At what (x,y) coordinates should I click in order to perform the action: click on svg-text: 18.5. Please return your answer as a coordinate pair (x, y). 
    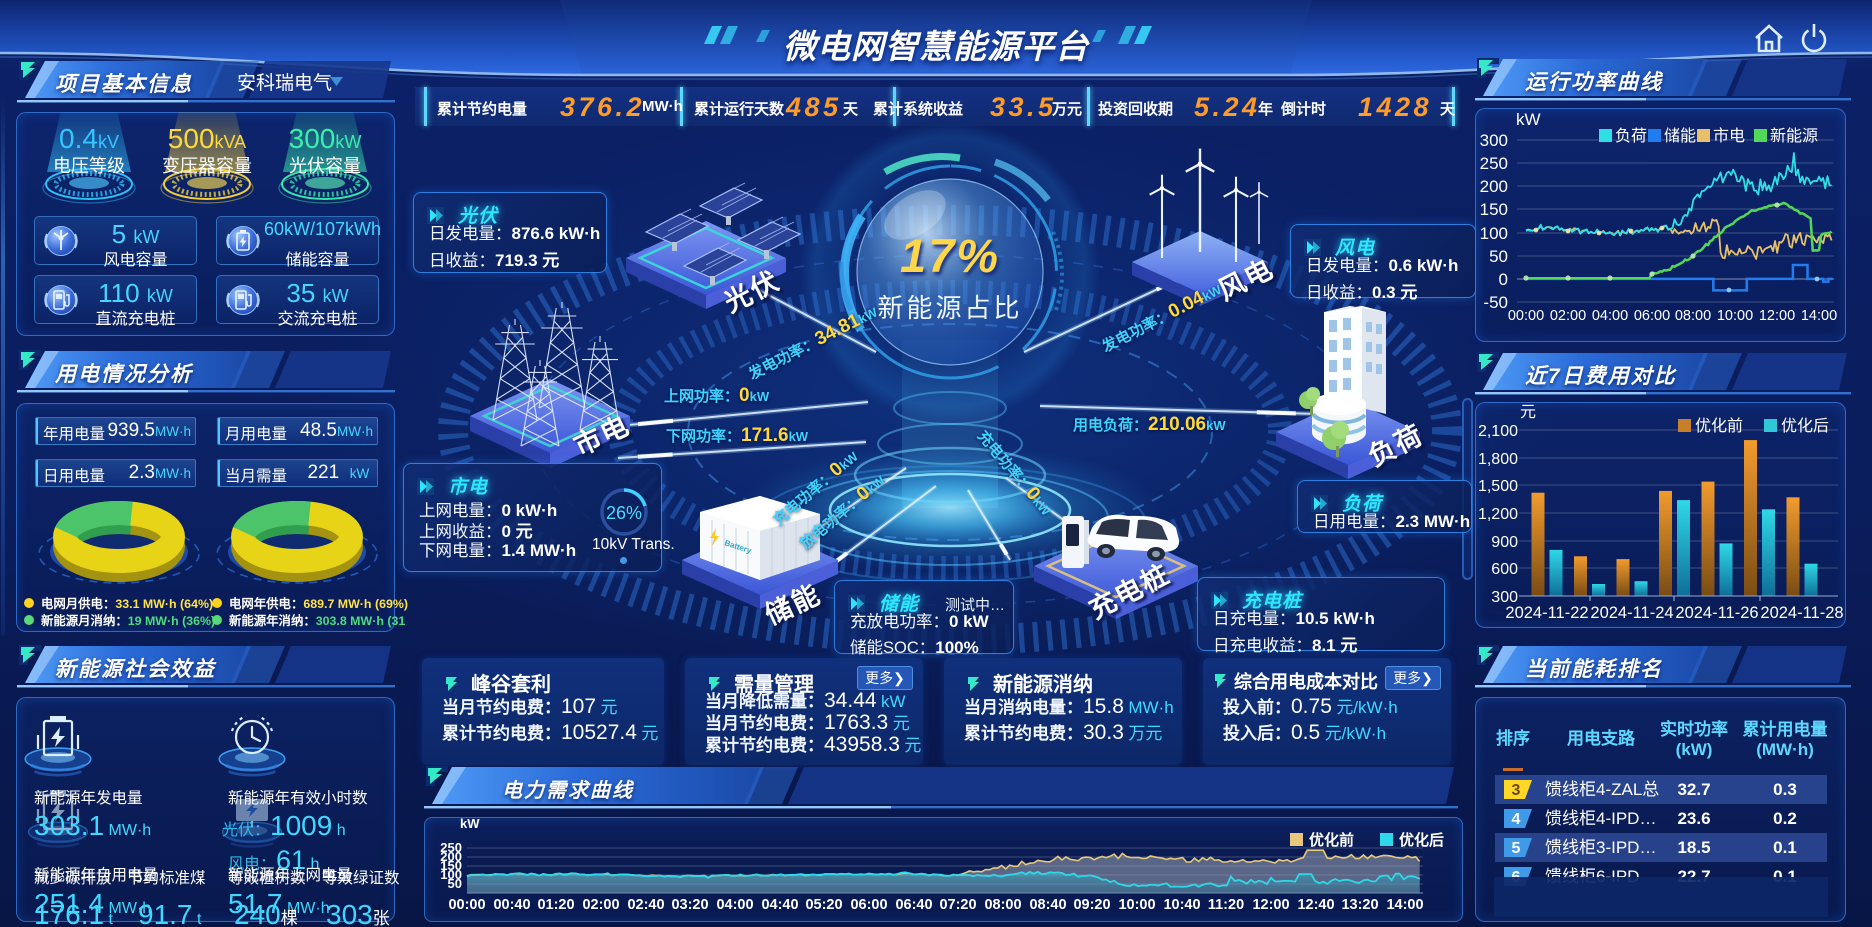
    Looking at the image, I should click on (1693, 847).